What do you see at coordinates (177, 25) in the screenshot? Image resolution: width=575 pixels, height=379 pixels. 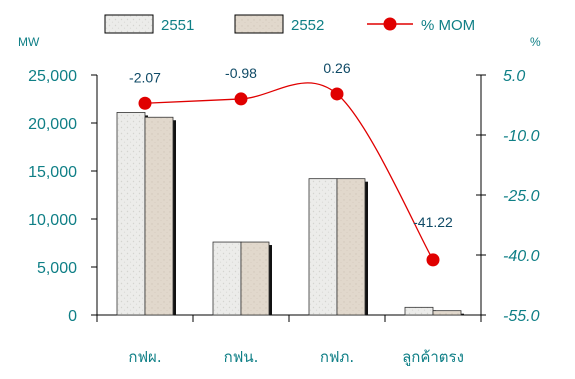 I see `legend-label-2551: 2551` at bounding box center [177, 25].